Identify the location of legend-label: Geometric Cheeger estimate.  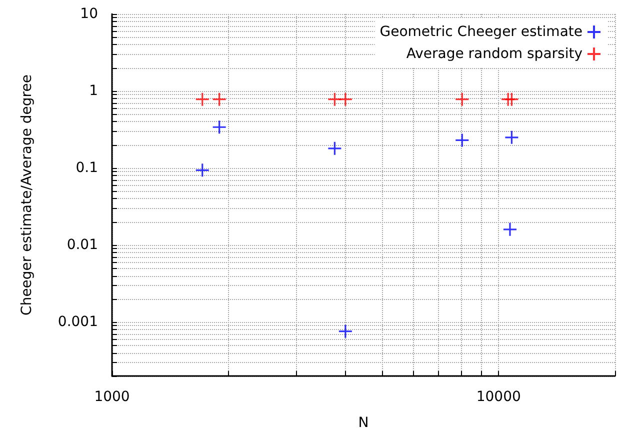
(481, 32).